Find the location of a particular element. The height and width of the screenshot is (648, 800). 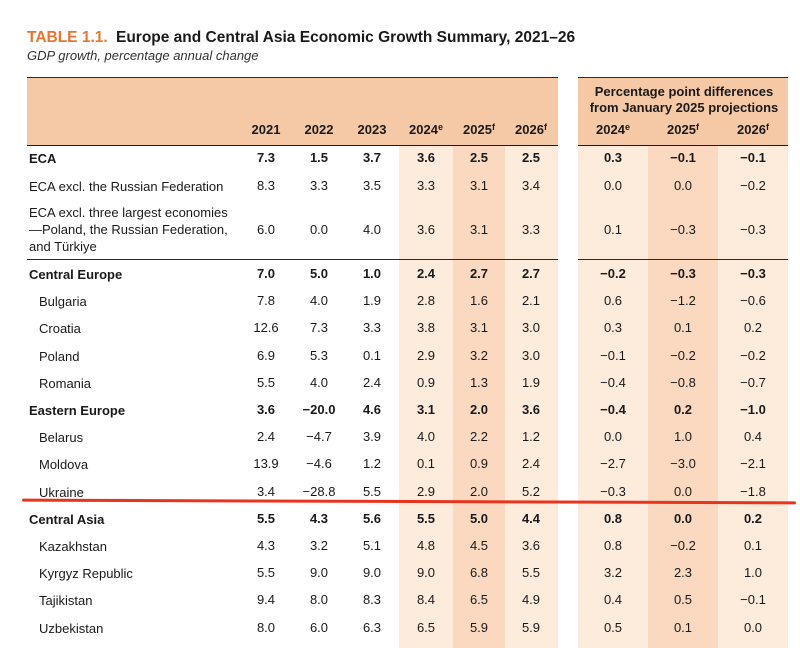

table-cell: 7.0 is located at coordinates (266, 273).